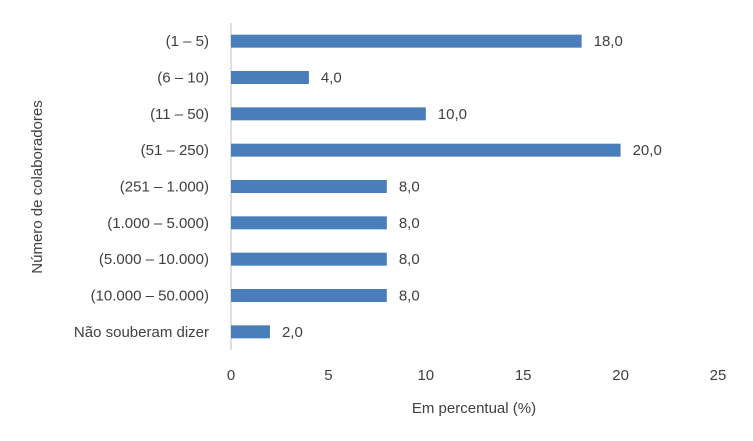  I want to click on y-tick-label: (1 – 5), so click(187, 41).